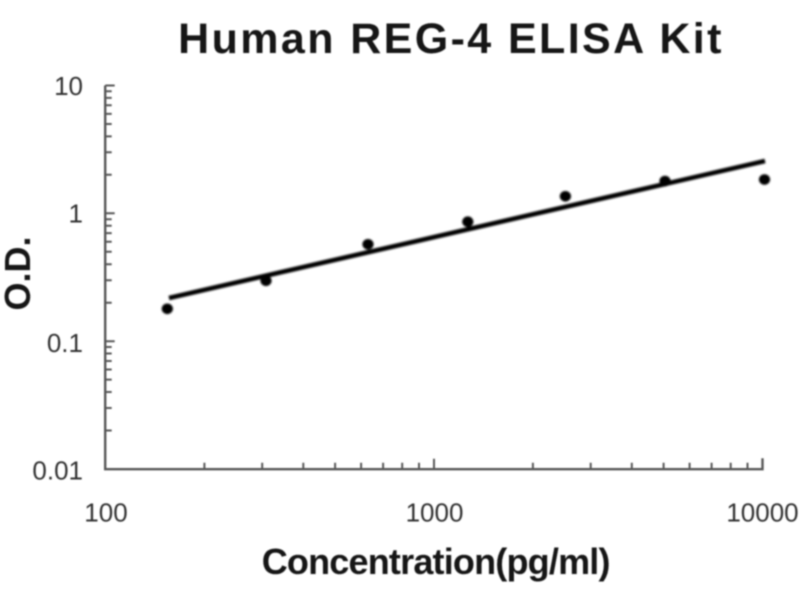 This screenshot has height=605, width=800. I want to click on svg-text: 0.01, so click(57, 471).